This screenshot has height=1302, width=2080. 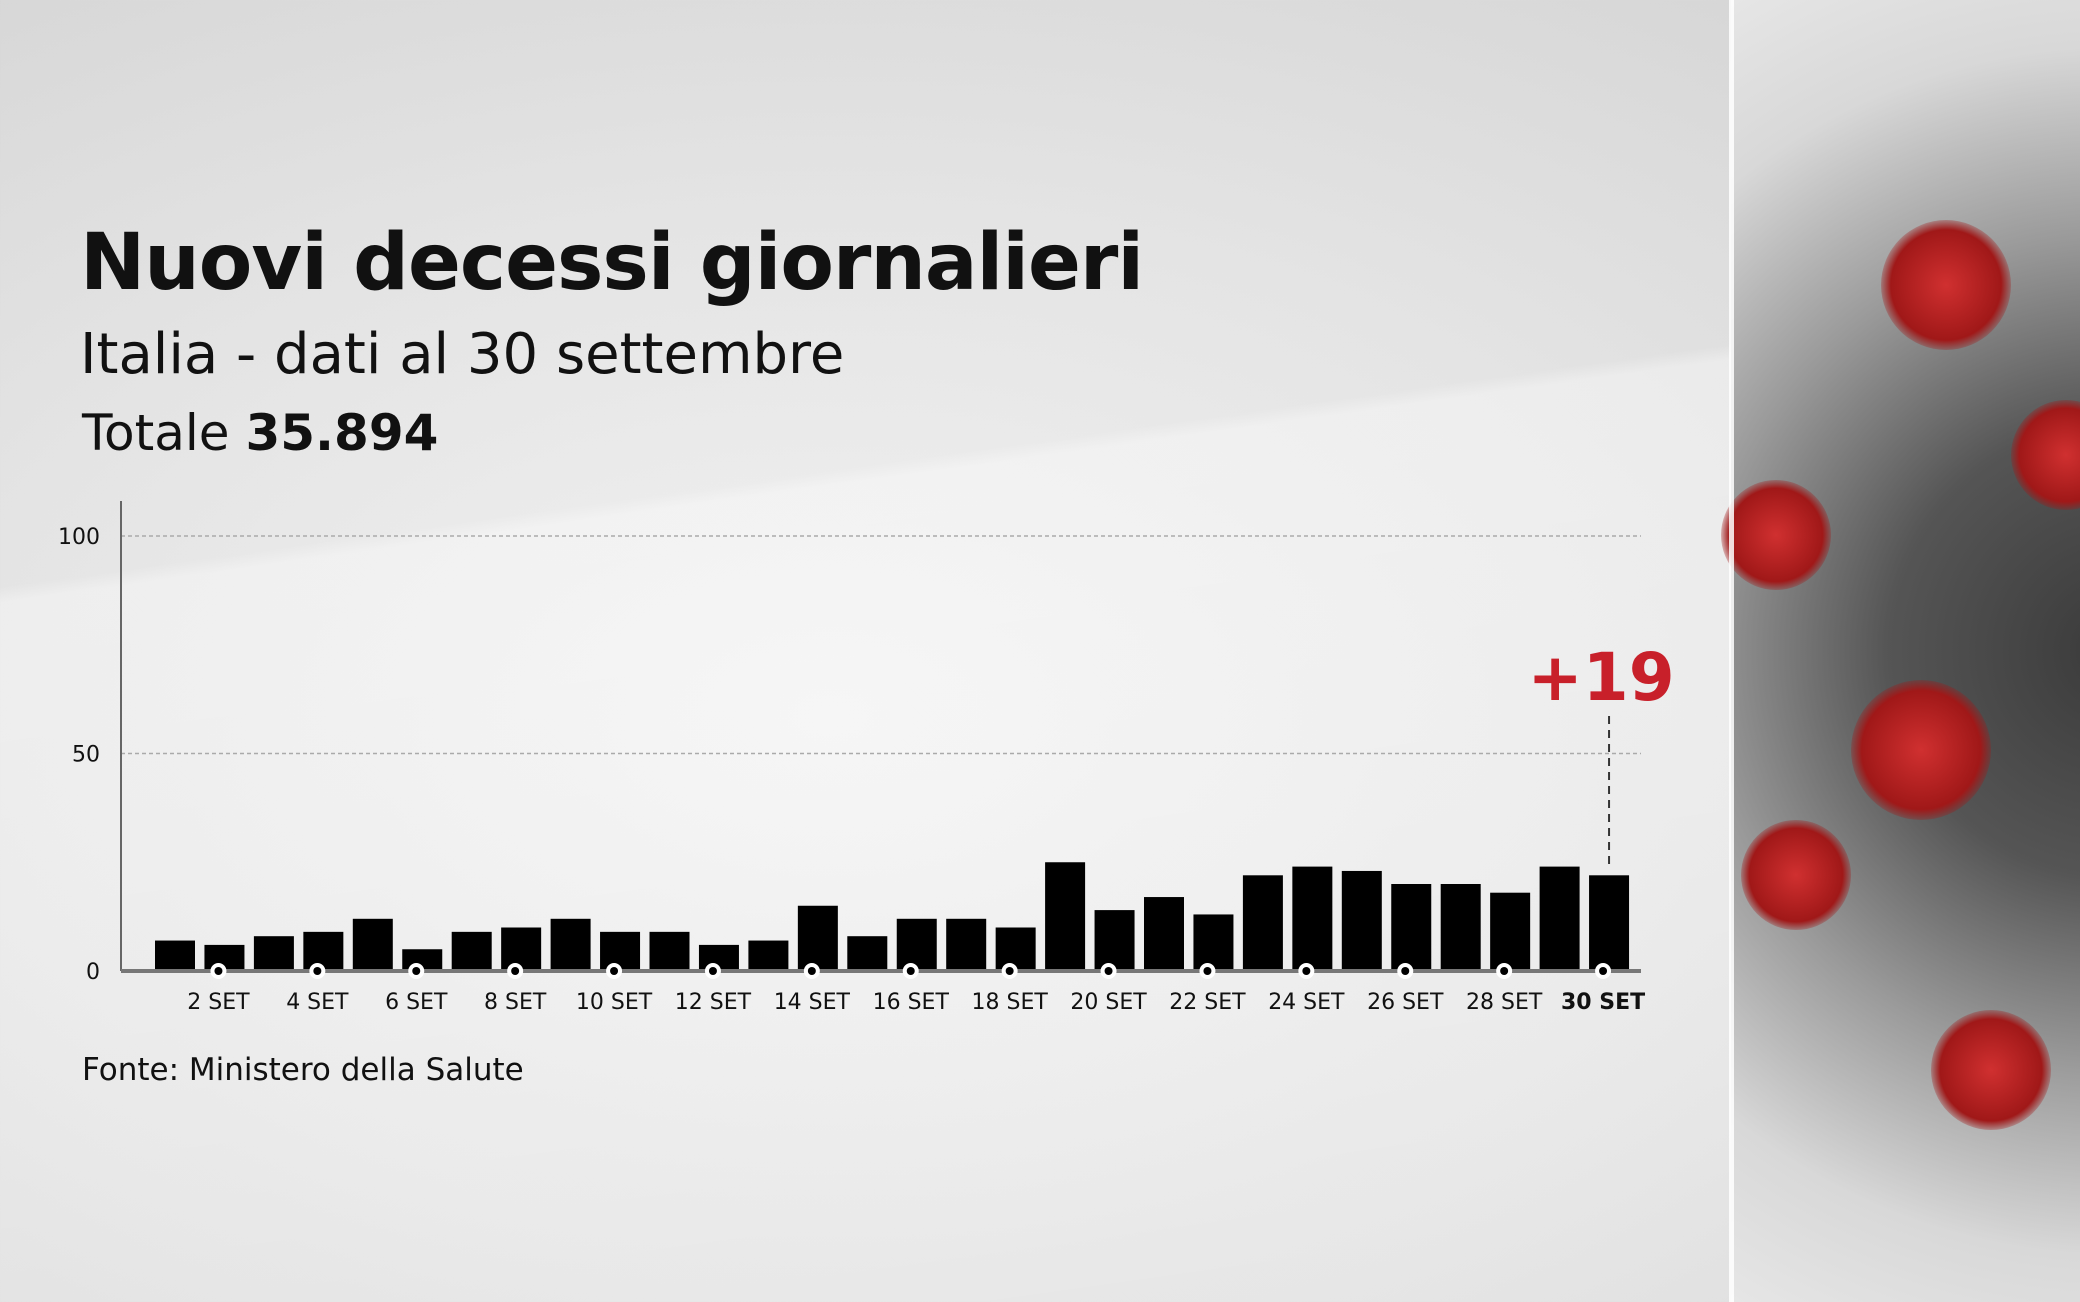 I want to click on x-tick-label: 8 SET, so click(x=515, y=1002).